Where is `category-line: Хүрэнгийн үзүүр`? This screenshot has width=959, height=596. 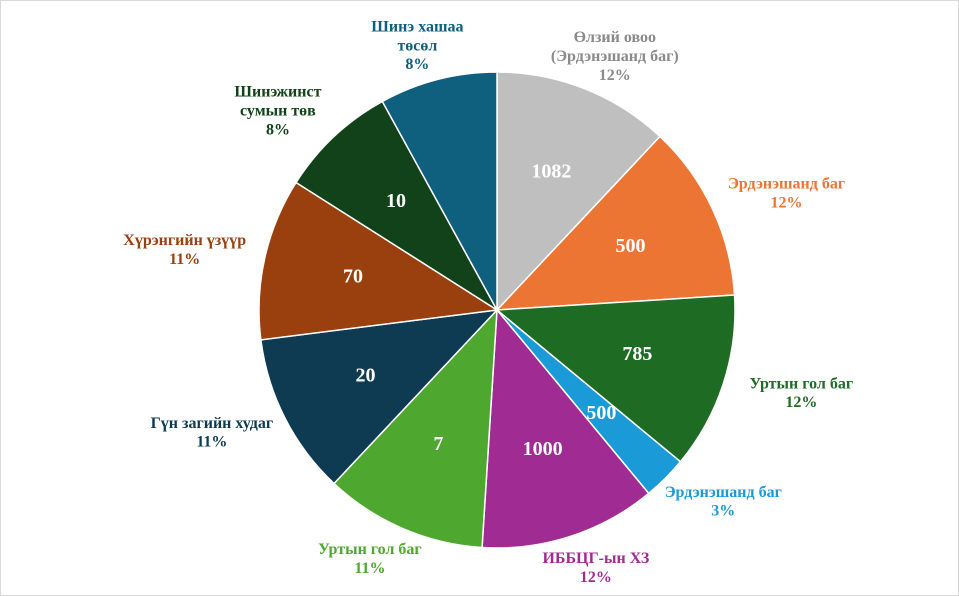 category-line: Хүрэнгийн үзүүр is located at coordinates (184, 240).